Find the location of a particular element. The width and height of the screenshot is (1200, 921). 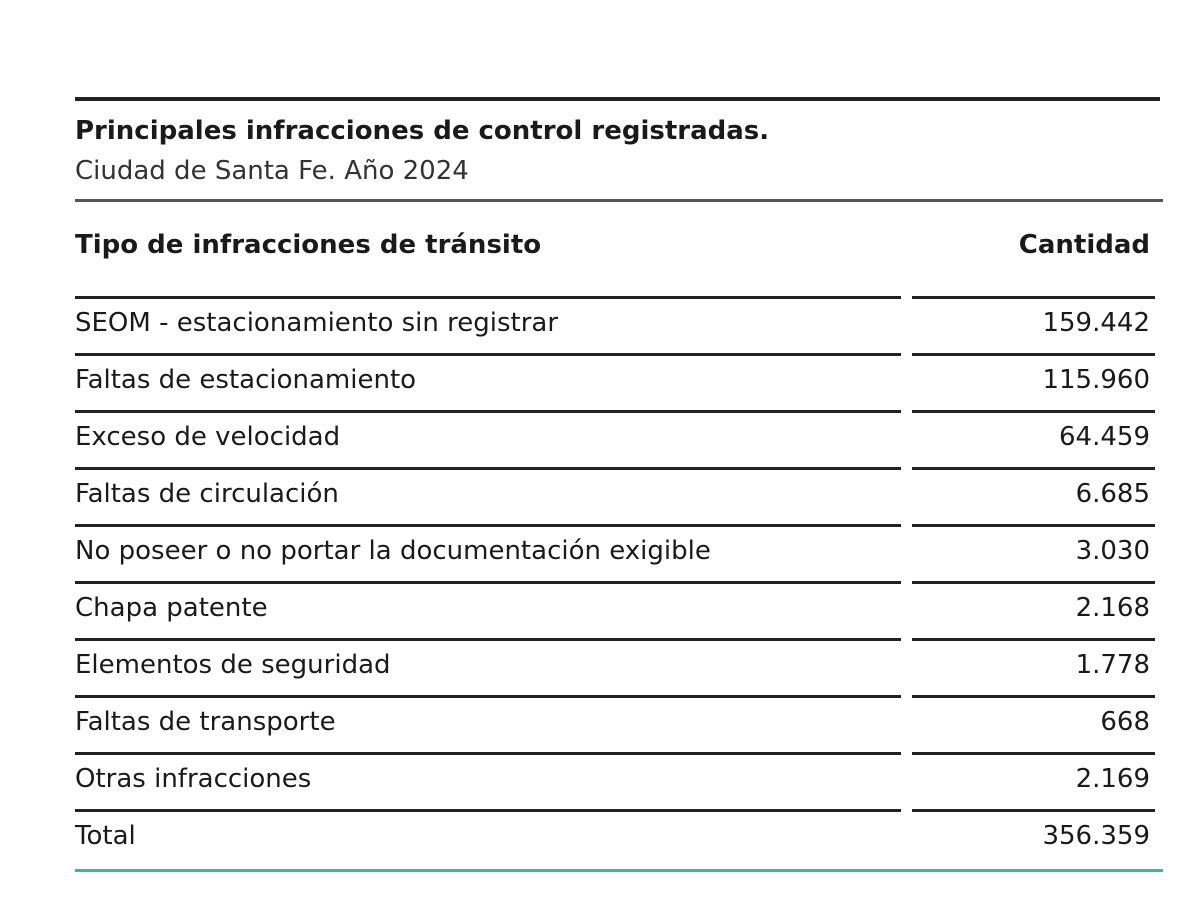

column-header: Cantidad is located at coordinates (1084, 245).